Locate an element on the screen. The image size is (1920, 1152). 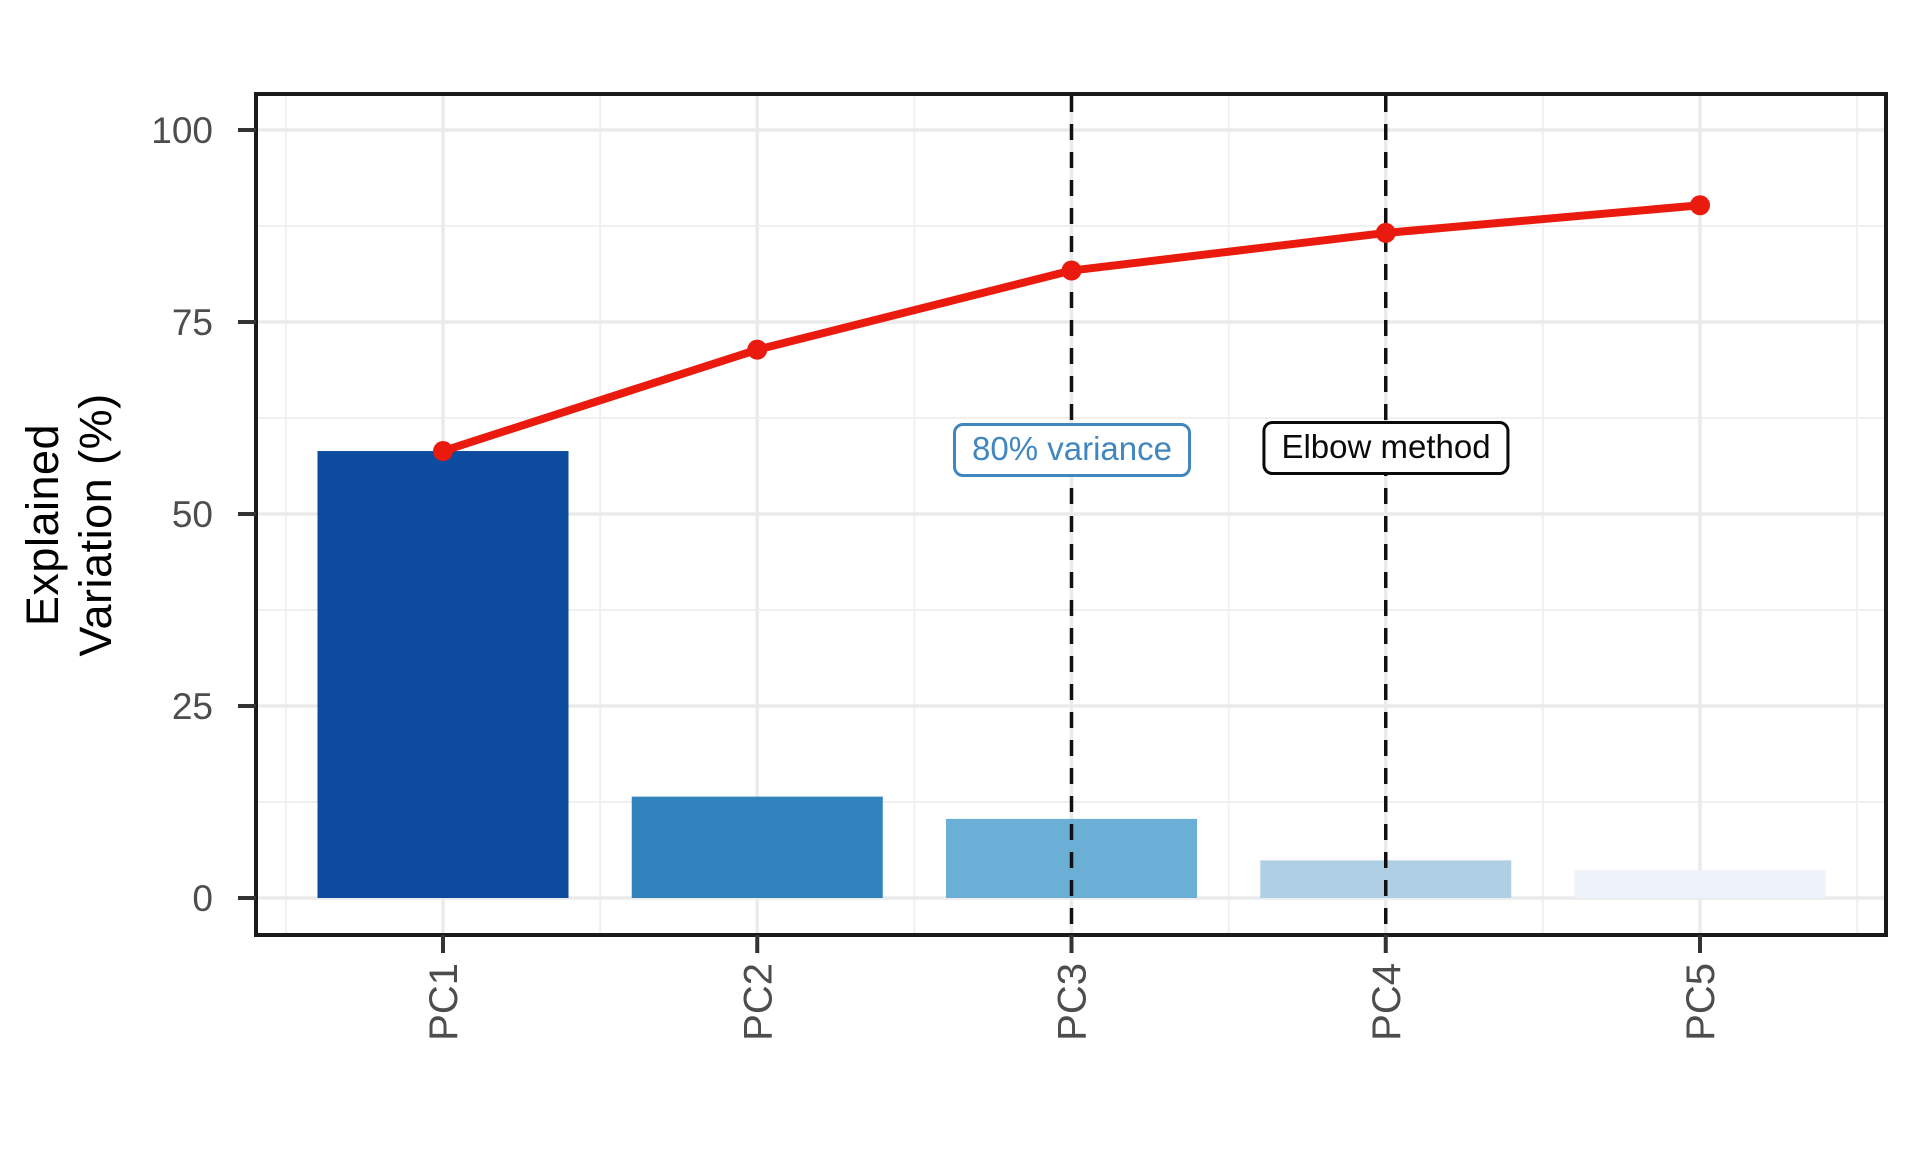
x-tick-label-pc1: PC1 is located at coordinates (444, 1002).